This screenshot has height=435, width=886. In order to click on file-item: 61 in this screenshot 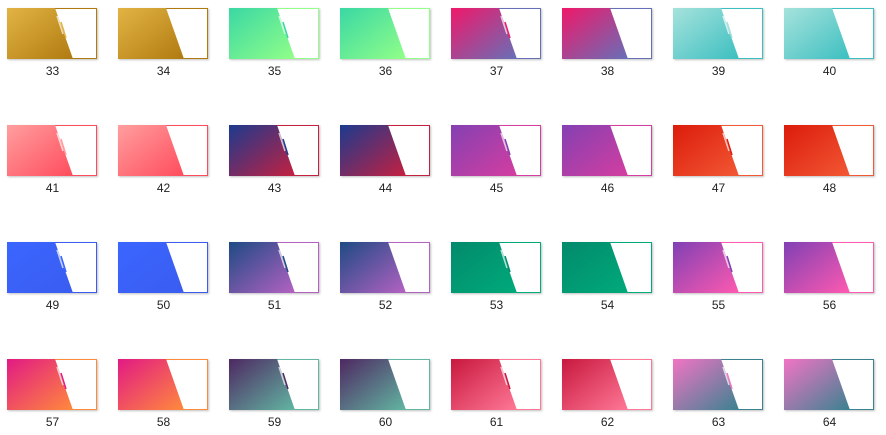, I will do `click(506, 397)`.